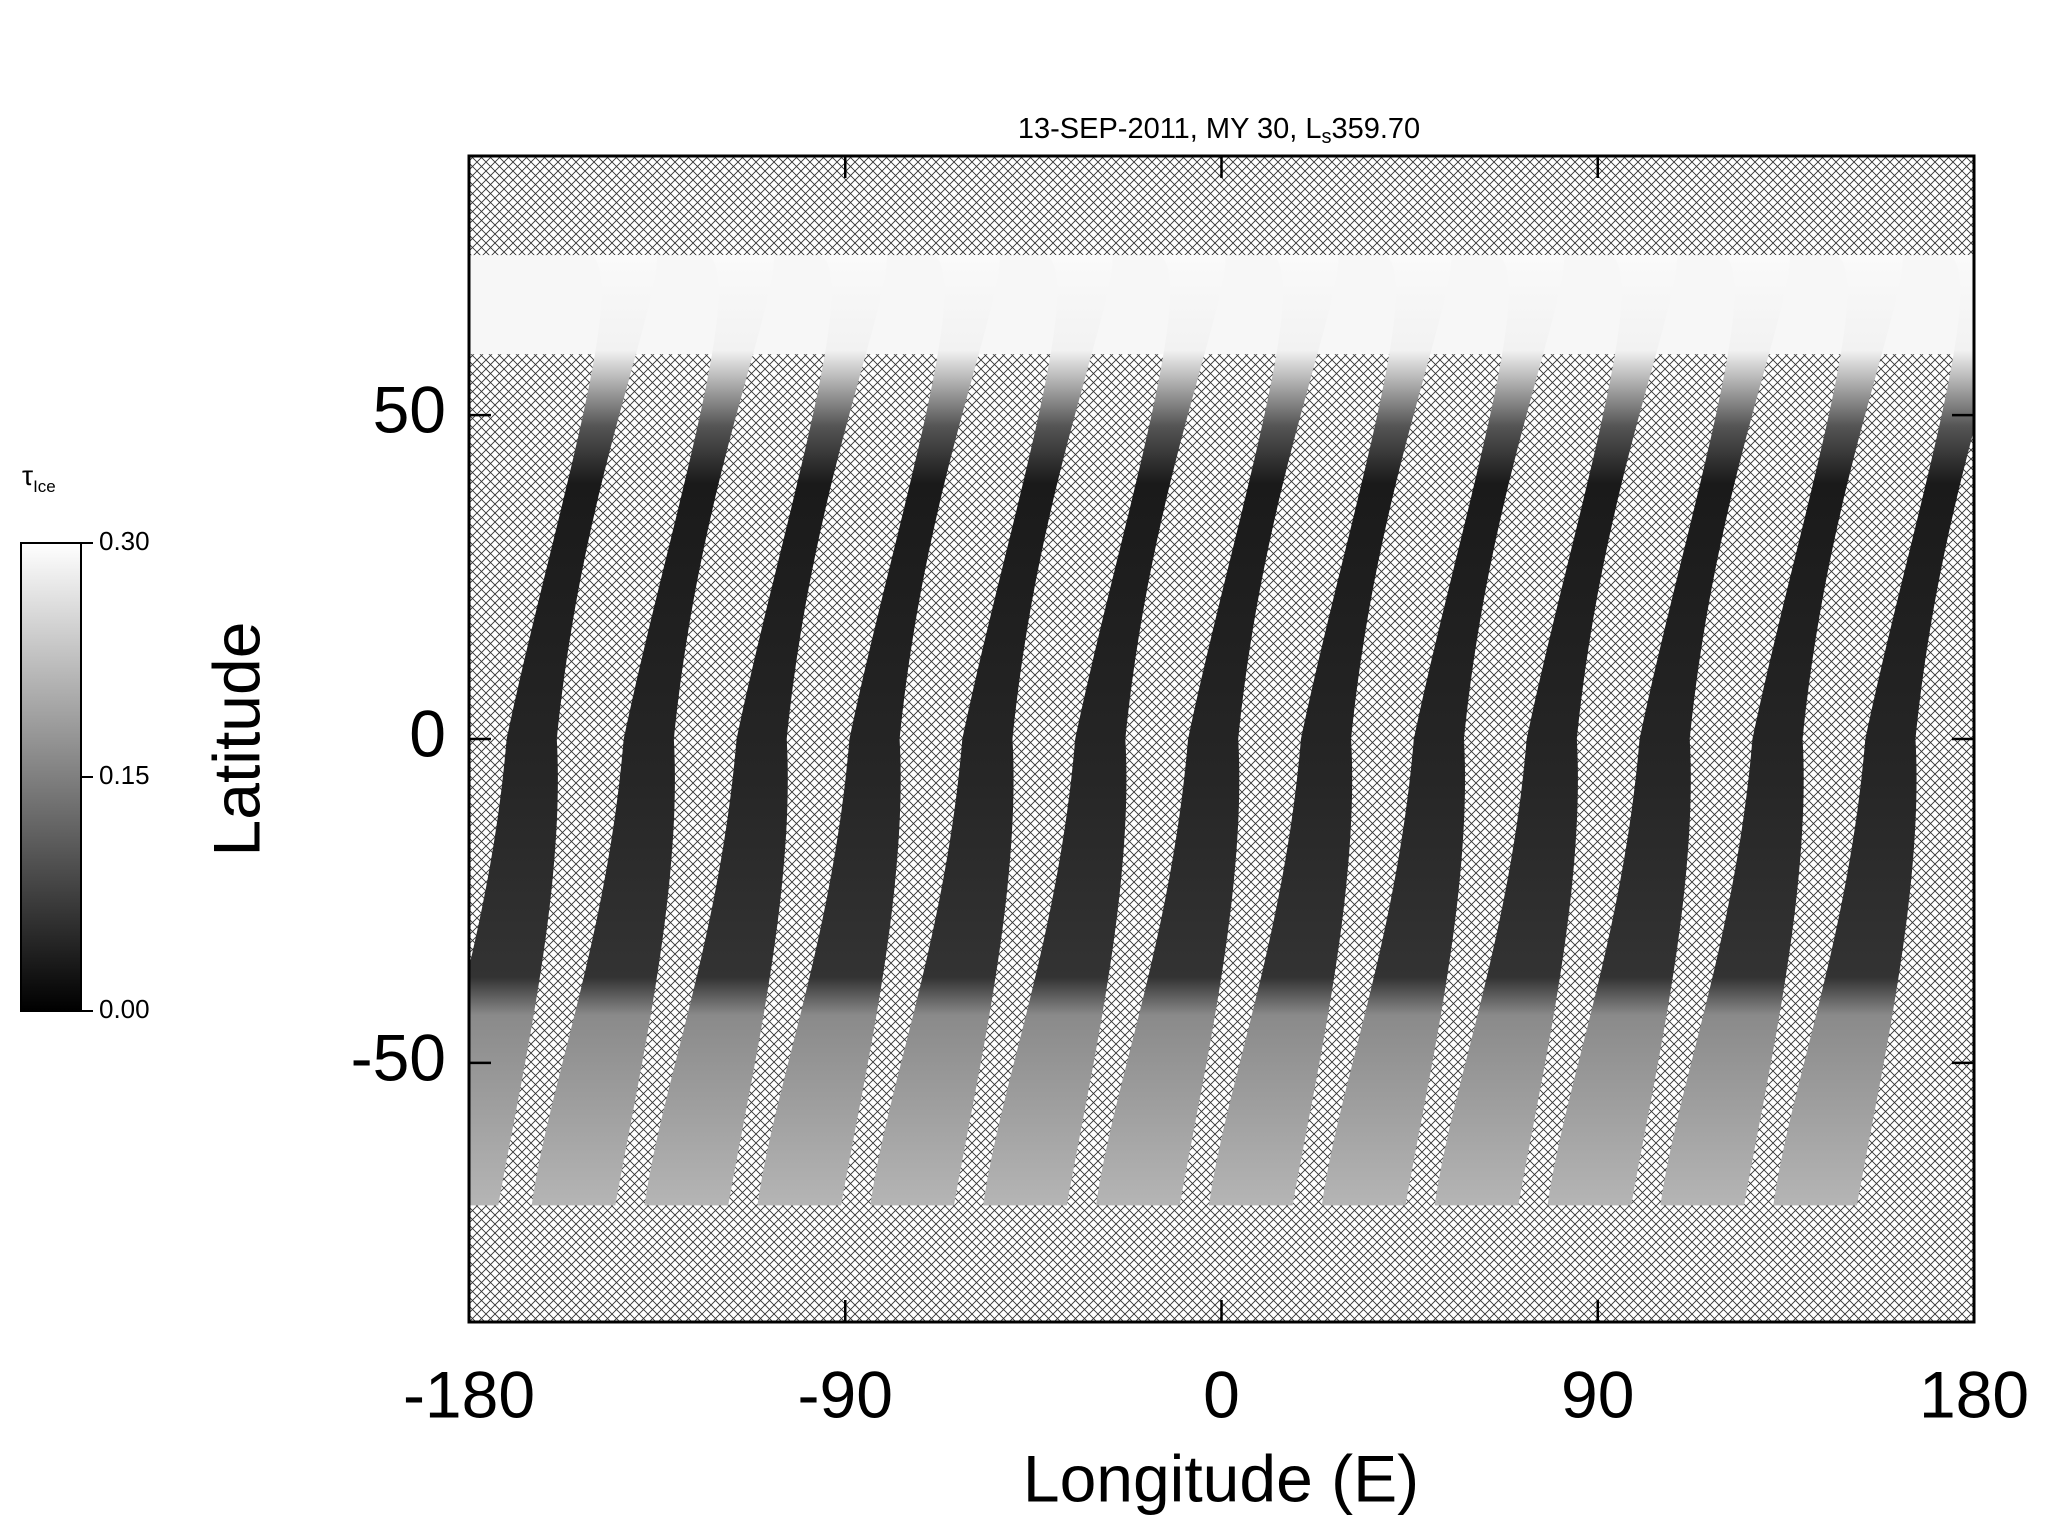 Image resolution: width=2048 pixels, height=1536 pixels. What do you see at coordinates (1326, 137) in the screenshot?
I see `title-subscript: s` at bounding box center [1326, 137].